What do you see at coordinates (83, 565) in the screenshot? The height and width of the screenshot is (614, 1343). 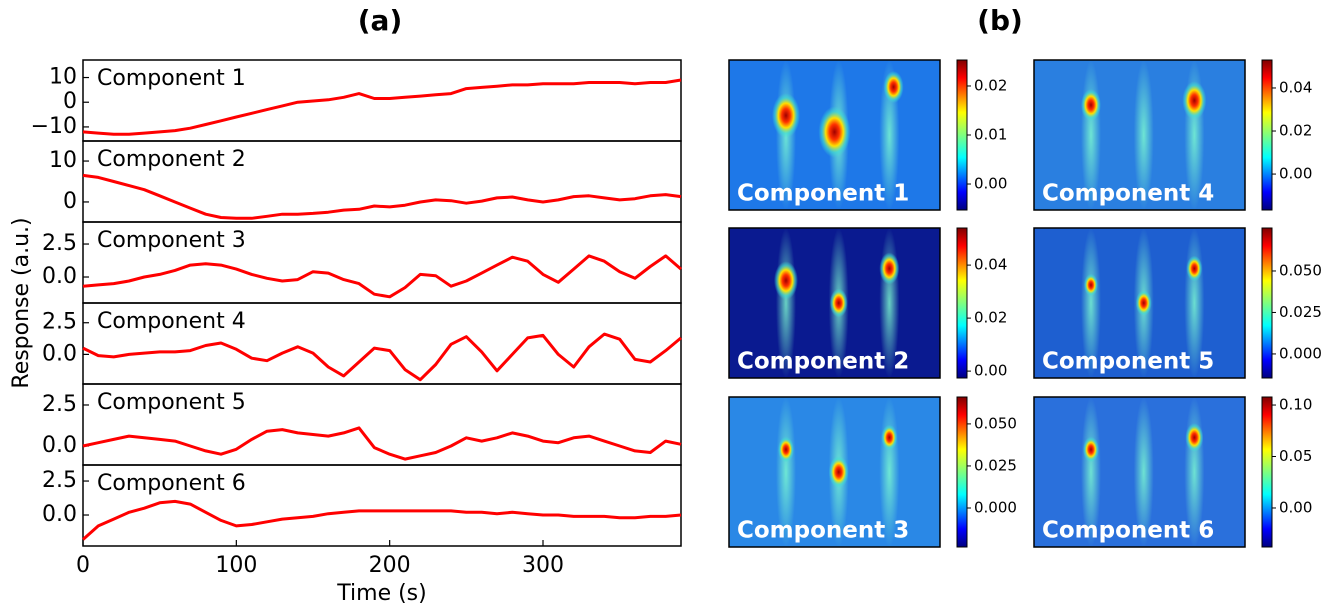 I see `x-tick-label: 0` at bounding box center [83, 565].